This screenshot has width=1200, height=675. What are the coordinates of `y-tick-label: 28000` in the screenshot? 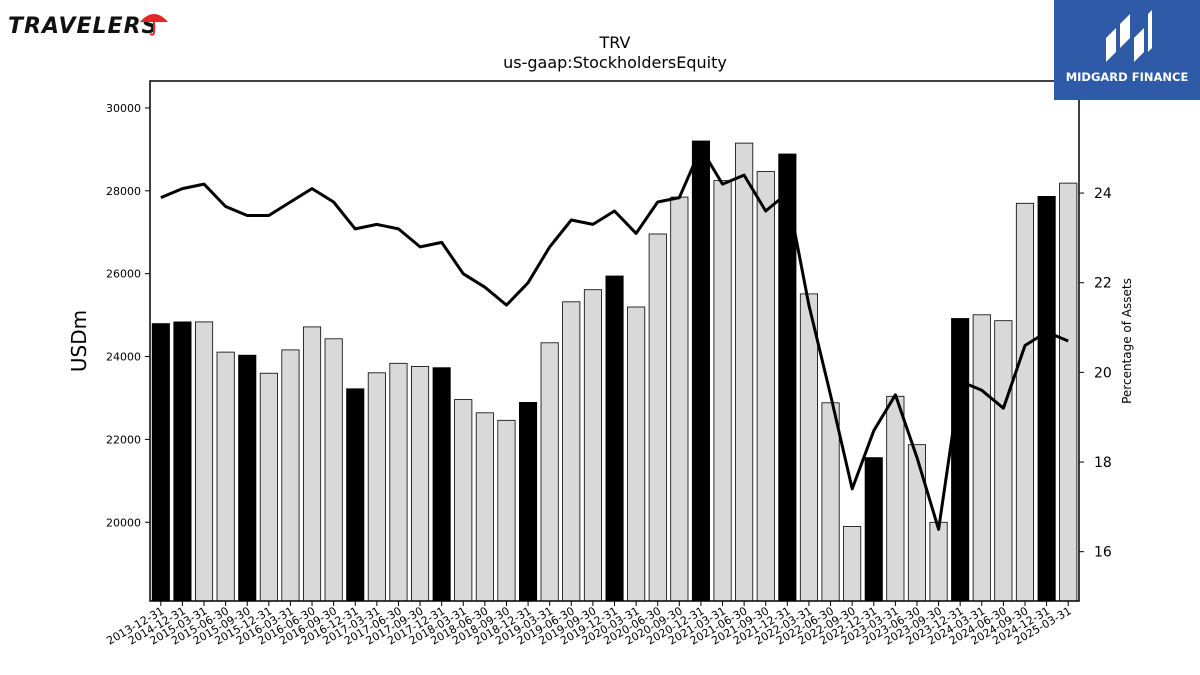 It's located at (123, 191).